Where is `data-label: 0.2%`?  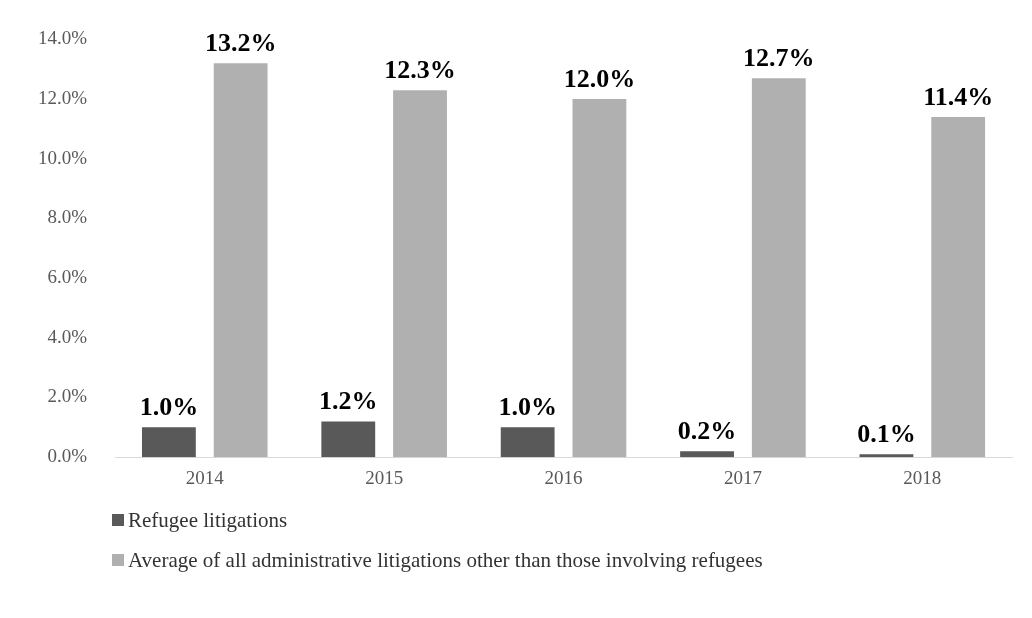 data-label: 0.2% is located at coordinates (707, 430).